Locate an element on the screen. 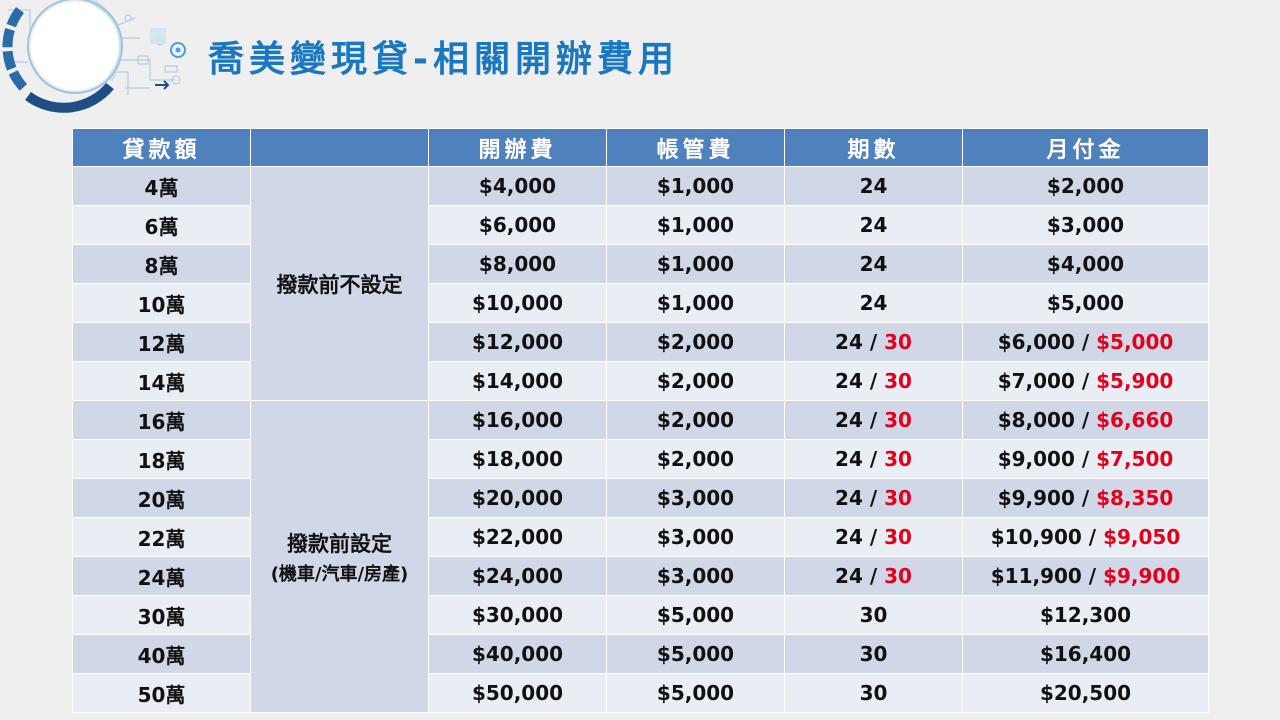 The height and width of the screenshot is (720, 1280). term-cell: 30 is located at coordinates (873, 693).